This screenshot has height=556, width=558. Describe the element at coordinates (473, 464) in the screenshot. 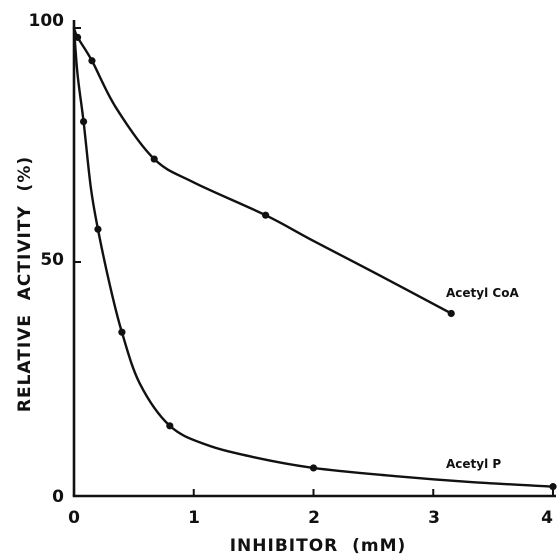

I see `series-label-acetyl-p: Acetyl P` at that location.